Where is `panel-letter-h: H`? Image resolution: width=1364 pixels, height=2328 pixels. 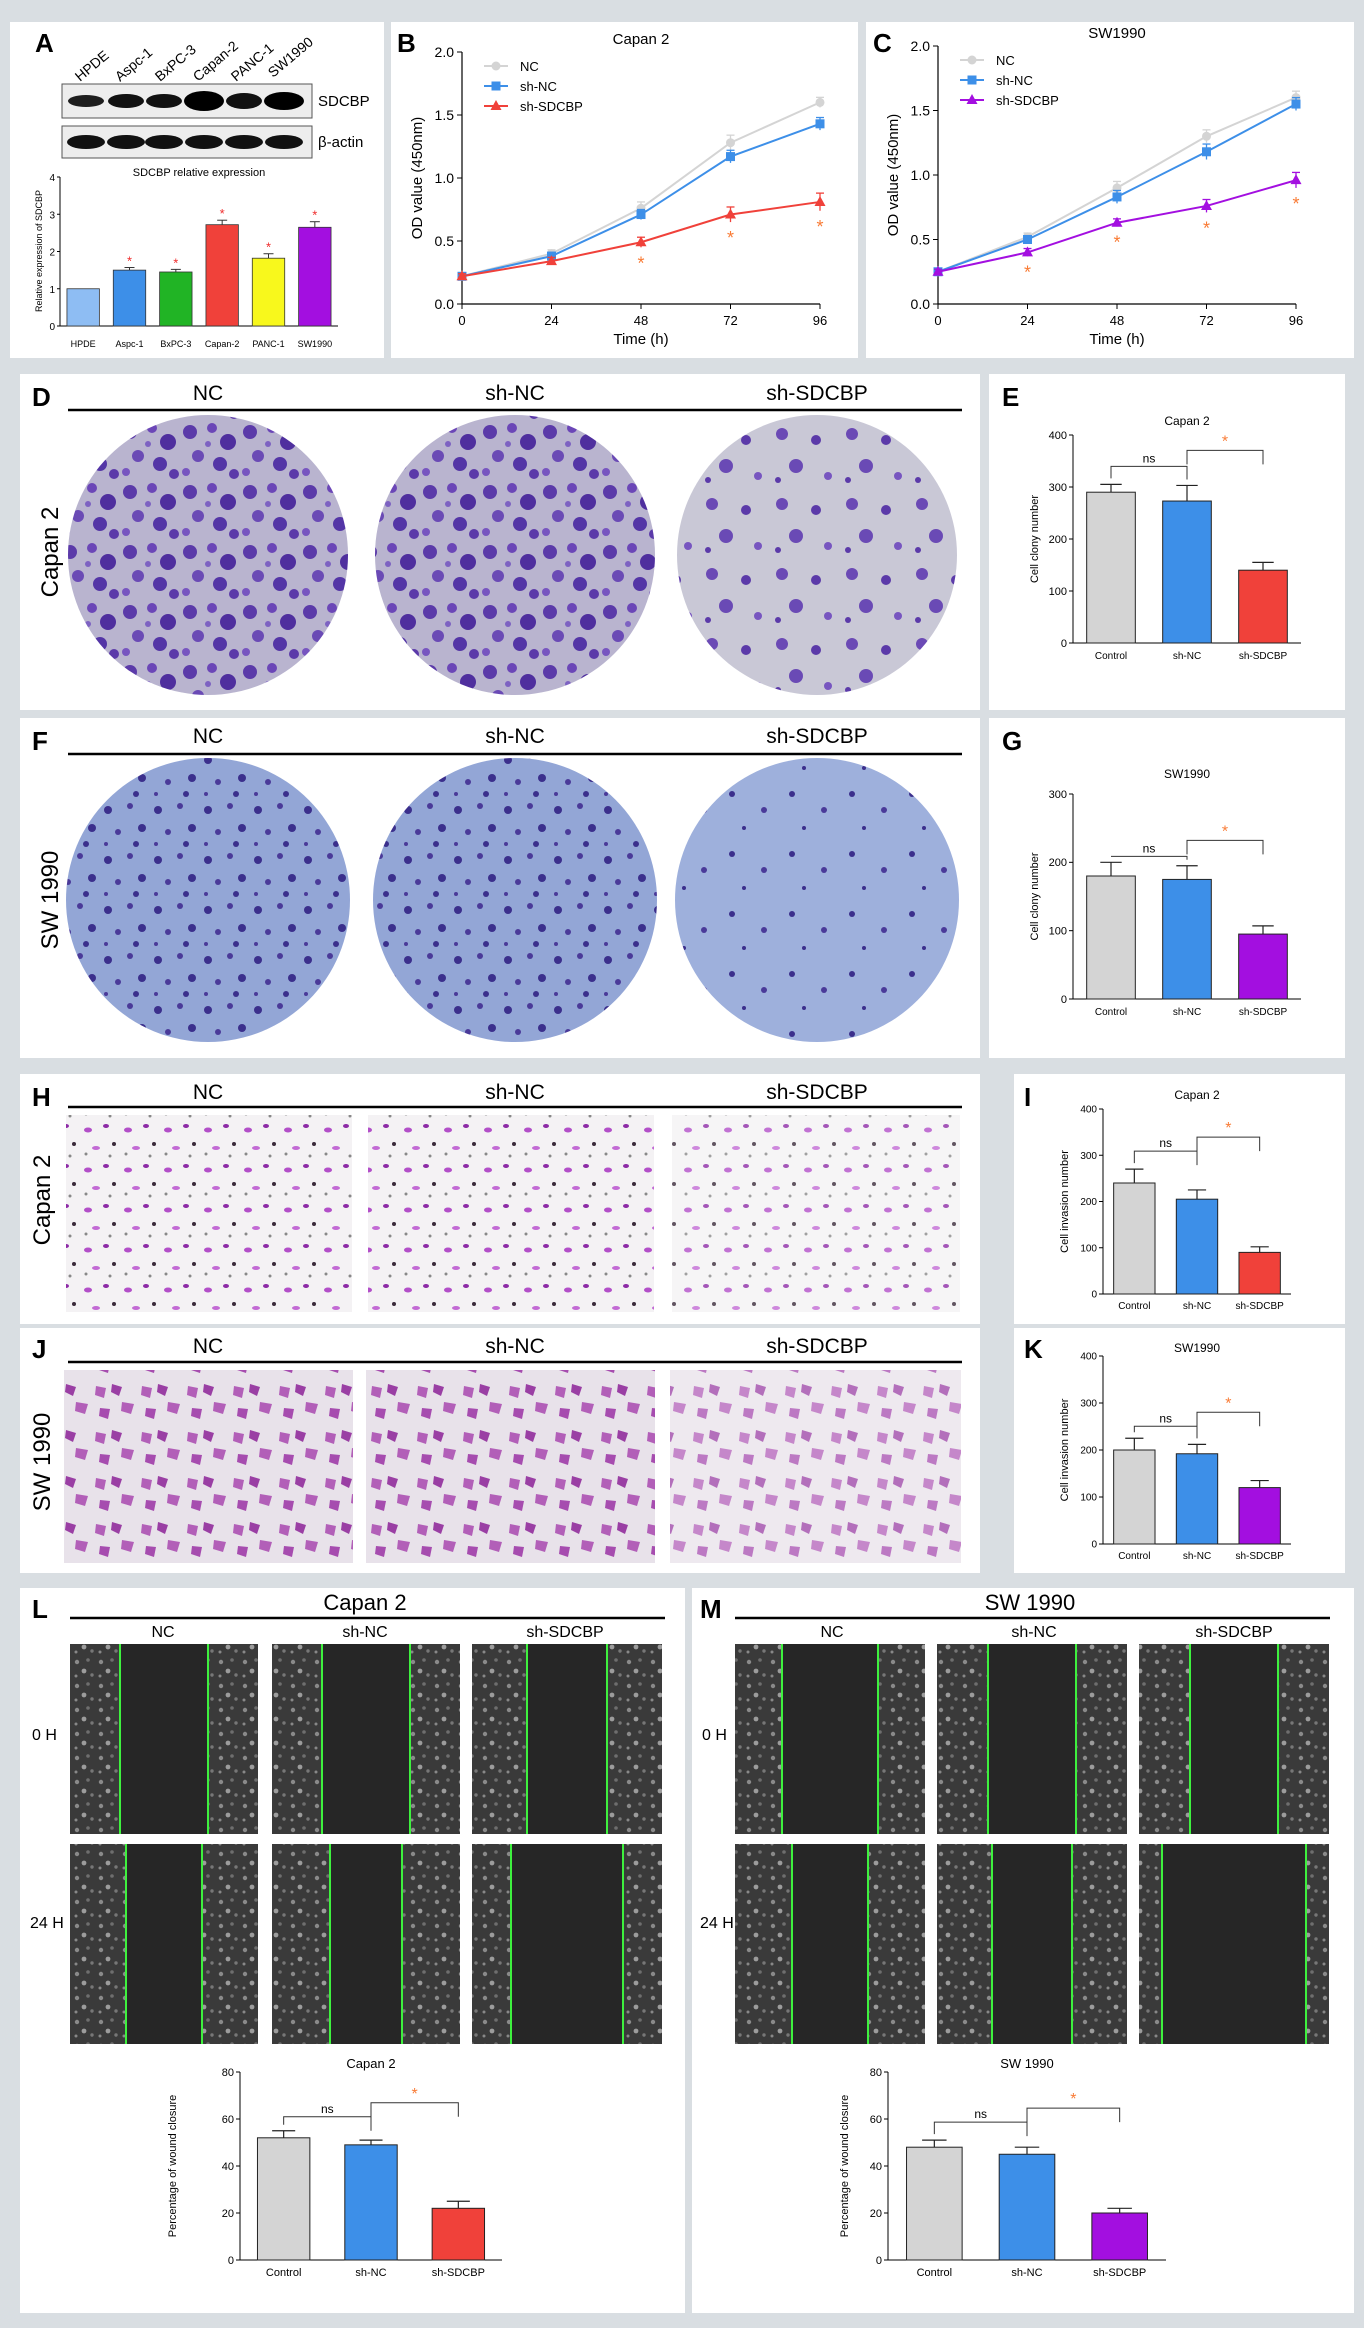
panel-letter-h: H is located at coordinates (41, 1097).